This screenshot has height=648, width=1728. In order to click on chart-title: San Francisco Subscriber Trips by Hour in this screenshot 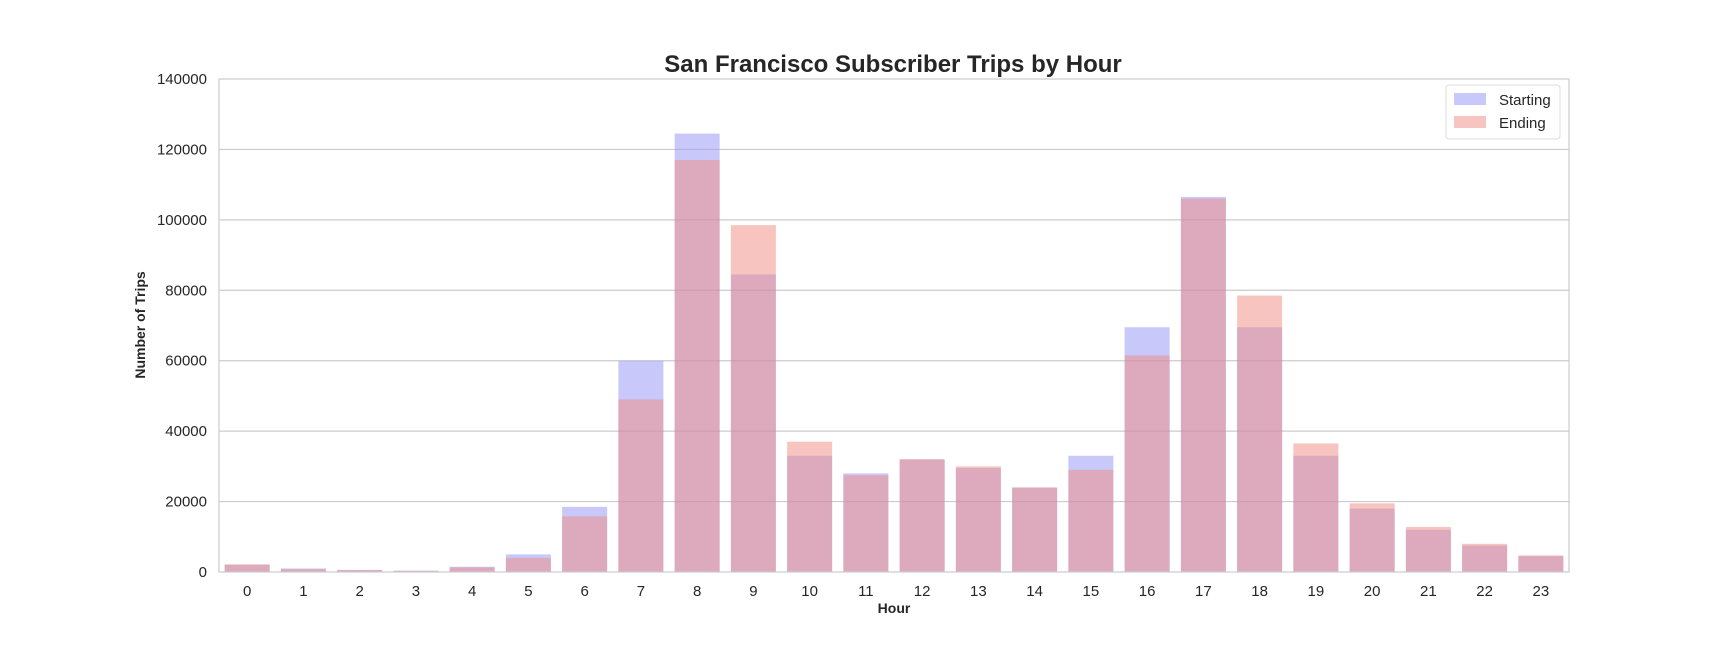, I will do `click(892, 64)`.